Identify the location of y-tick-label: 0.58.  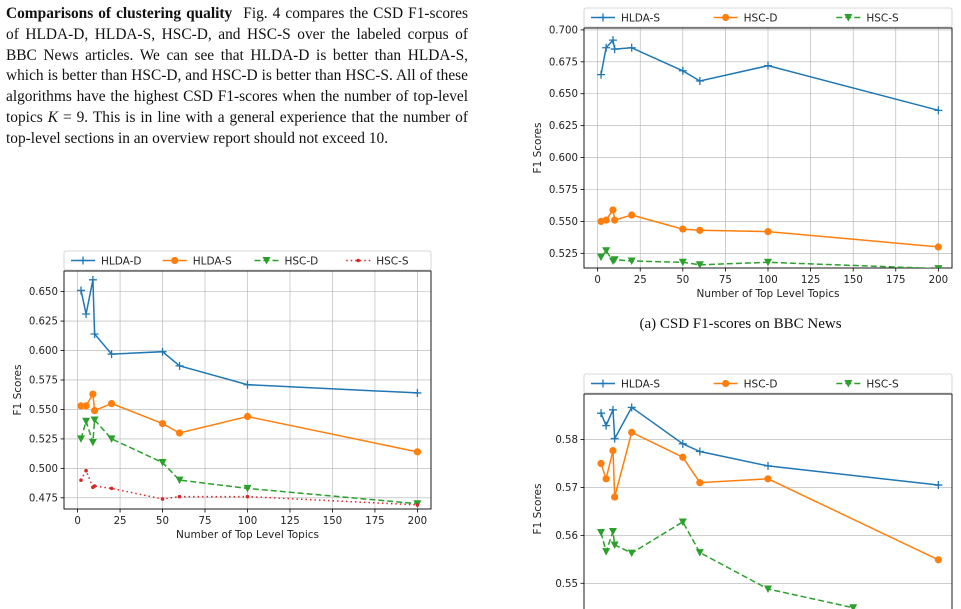
(566, 440).